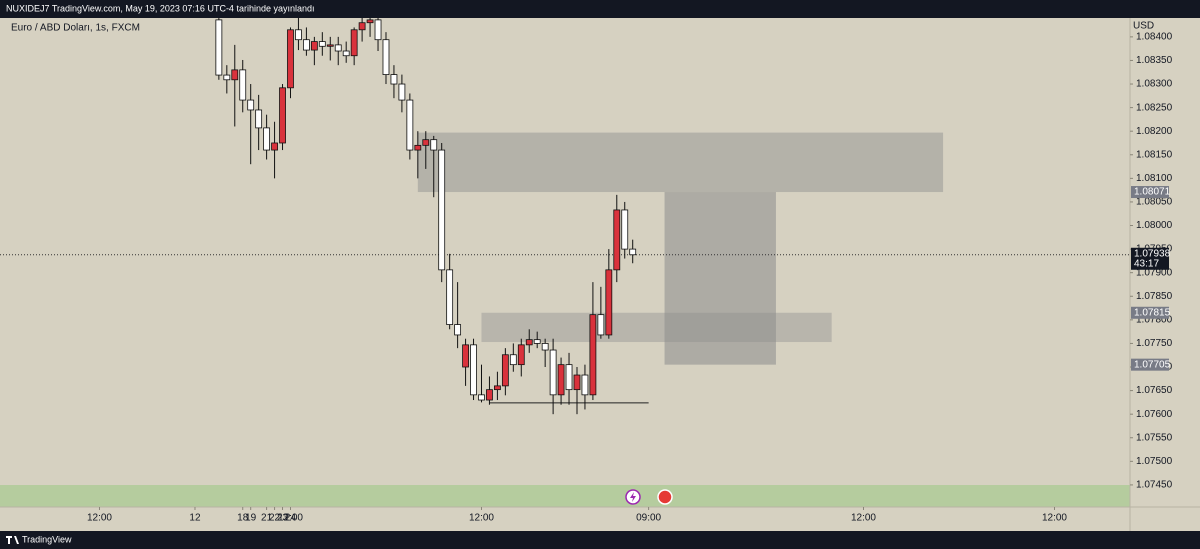 This screenshot has width=1200, height=549. Describe the element at coordinates (1154, 414) in the screenshot. I see `y-tick-label: 1.07600` at that location.